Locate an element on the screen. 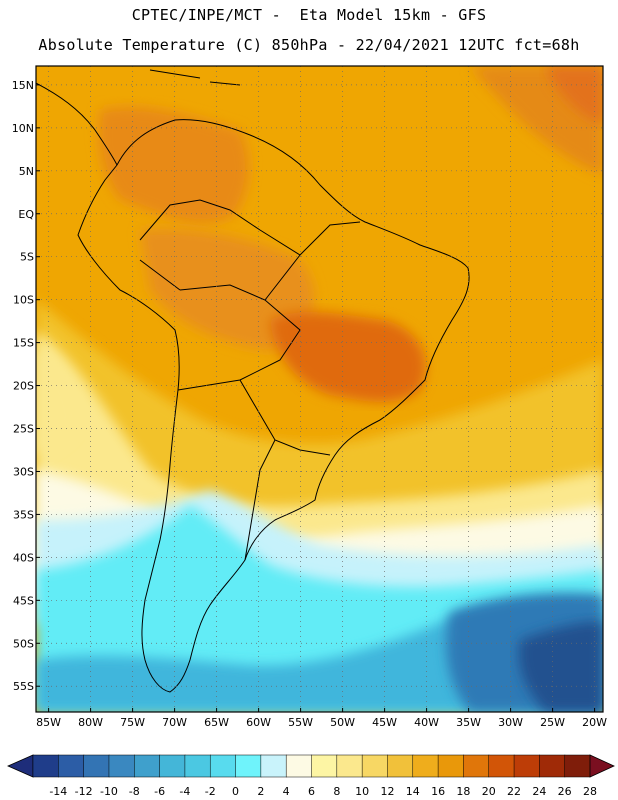 This screenshot has width=618, height=800. temperature-band-hot-core is located at coordinates (348, 357).